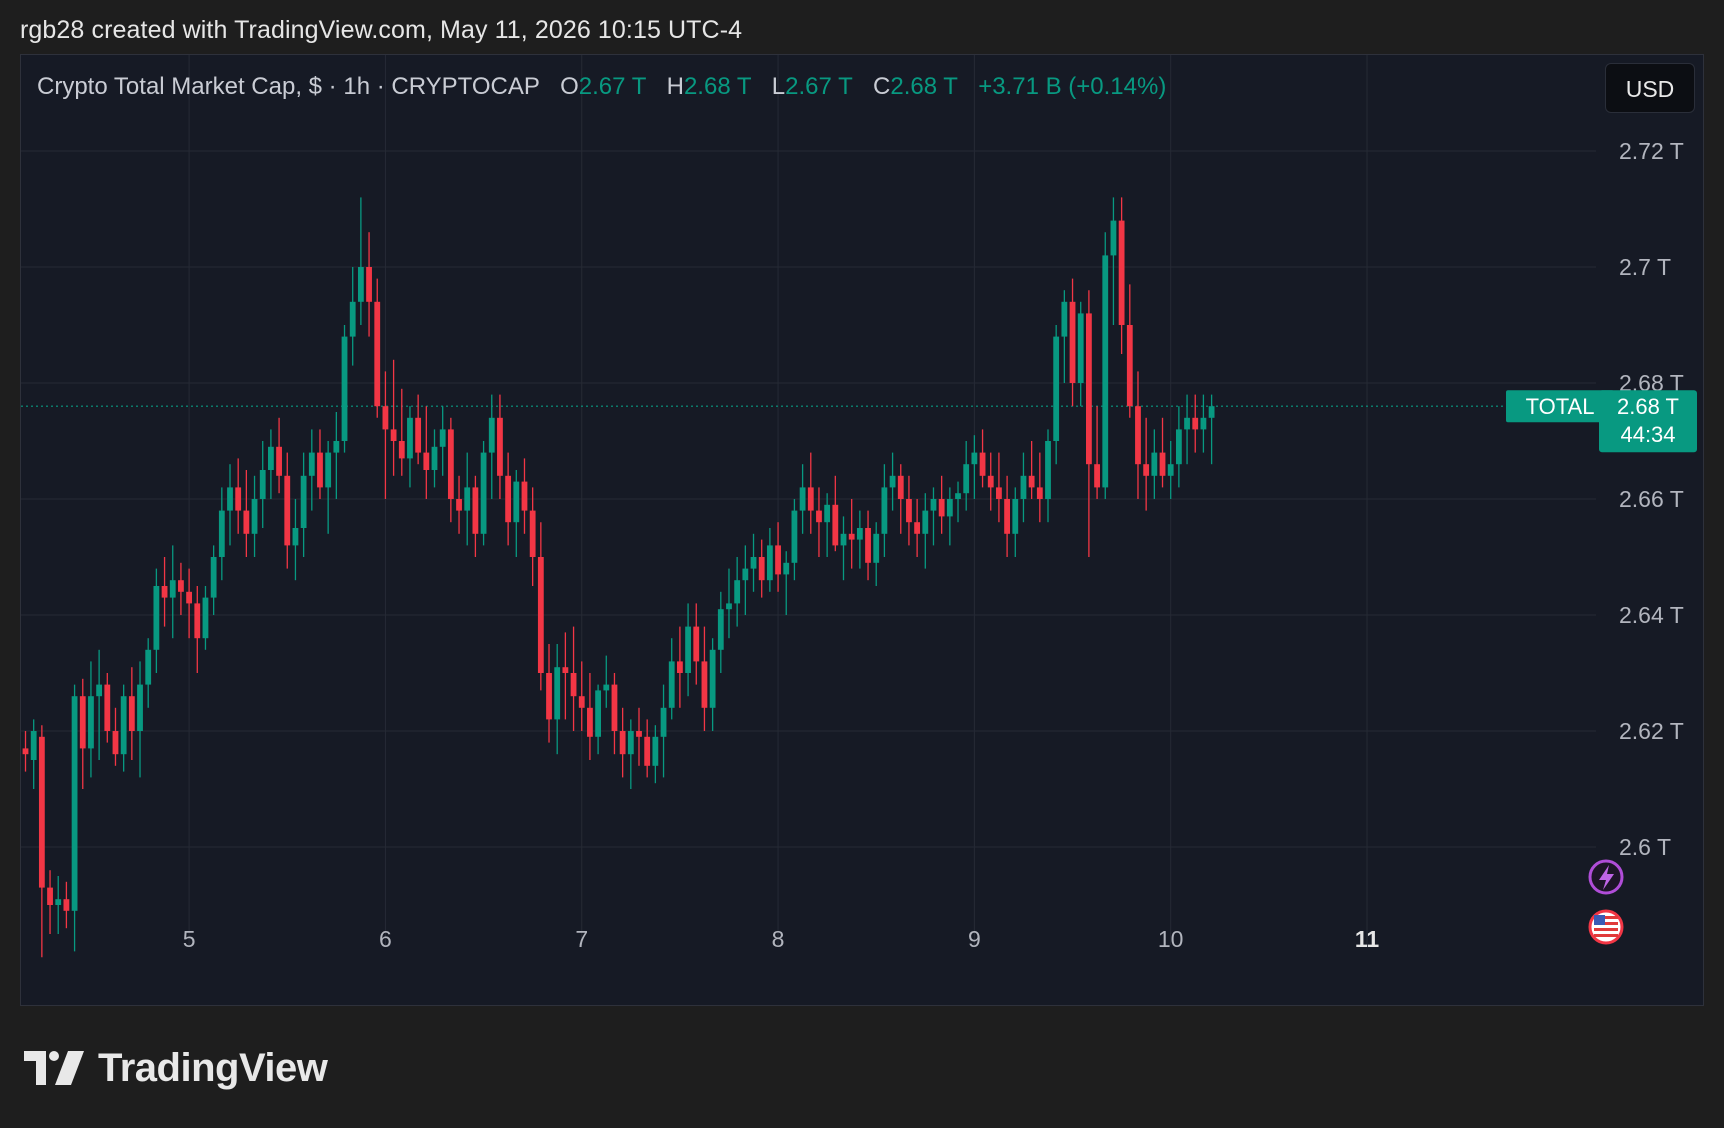 The height and width of the screenshot is (1128, 1724). What do you see at coordinates (882, 86) in the screenshot?
I see `close-key: C` at bounding box center [882, 86].